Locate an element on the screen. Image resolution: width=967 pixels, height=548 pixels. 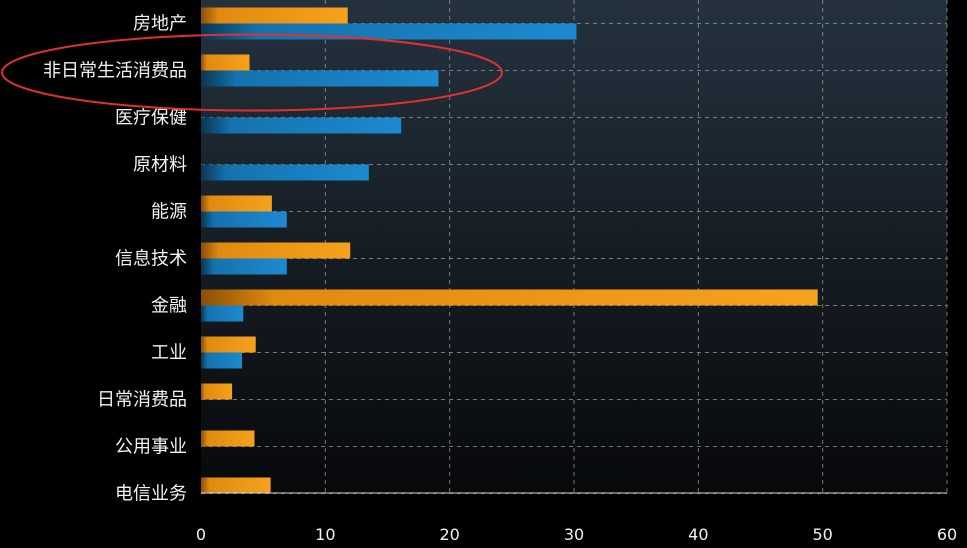
x-tick-label: 50 is located at coordinates (822, 534).